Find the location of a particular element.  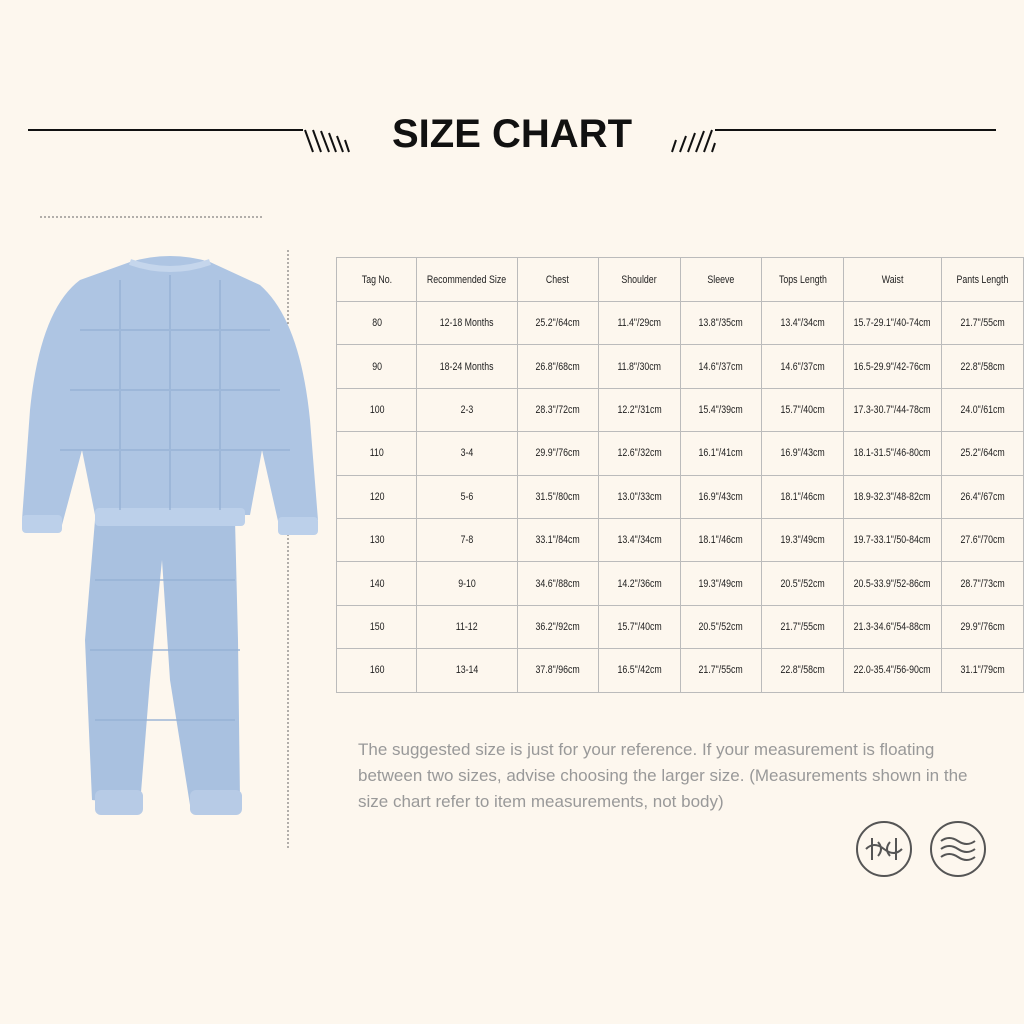

cell-text: 110 is located at coordinates (376, 453).